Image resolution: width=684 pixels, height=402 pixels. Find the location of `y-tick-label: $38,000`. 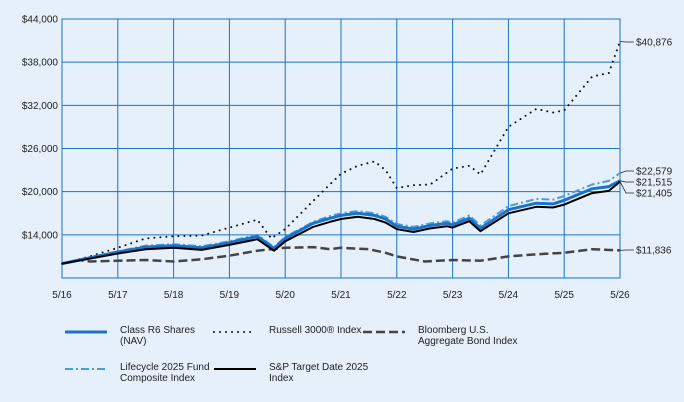

y-tick-label: $38,000 is located at coordinates (40, 63).